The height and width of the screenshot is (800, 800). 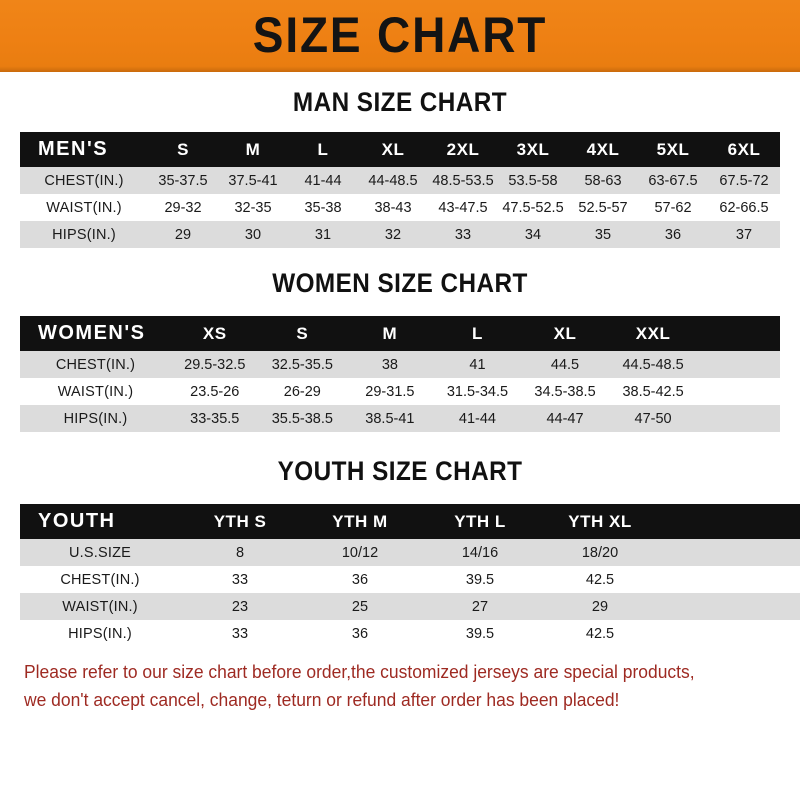 I want to click on man-cell: 31, so click(x=323, y=234).